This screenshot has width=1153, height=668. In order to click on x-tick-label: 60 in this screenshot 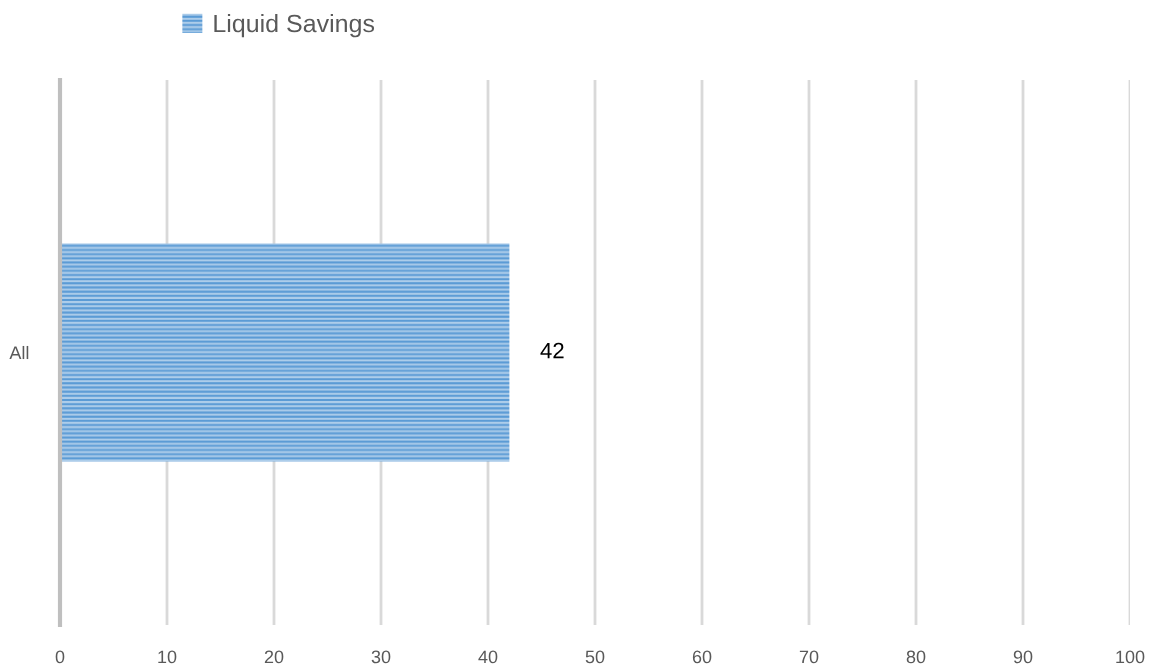, I will do `click(702, 657)`.